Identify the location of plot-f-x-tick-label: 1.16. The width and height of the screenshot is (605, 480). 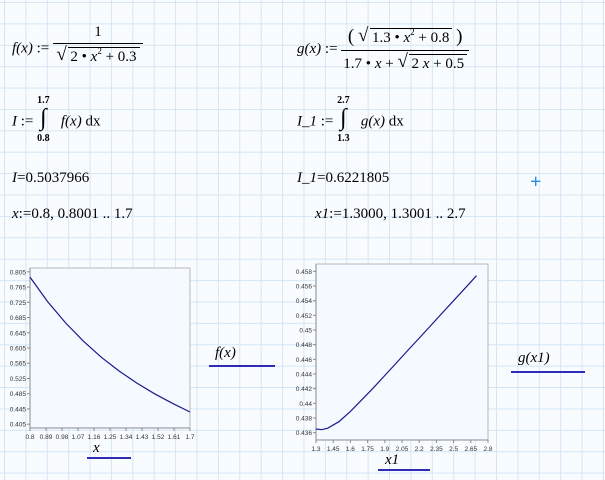
(94, 437).